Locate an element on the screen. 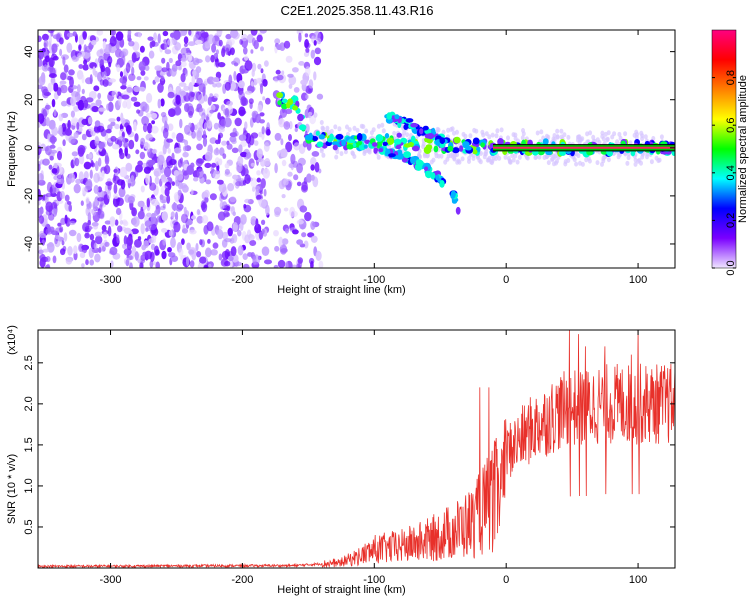 This screenshot has height=600, width=750. x-tick-label: 0 is located at coordinates (506, 580).